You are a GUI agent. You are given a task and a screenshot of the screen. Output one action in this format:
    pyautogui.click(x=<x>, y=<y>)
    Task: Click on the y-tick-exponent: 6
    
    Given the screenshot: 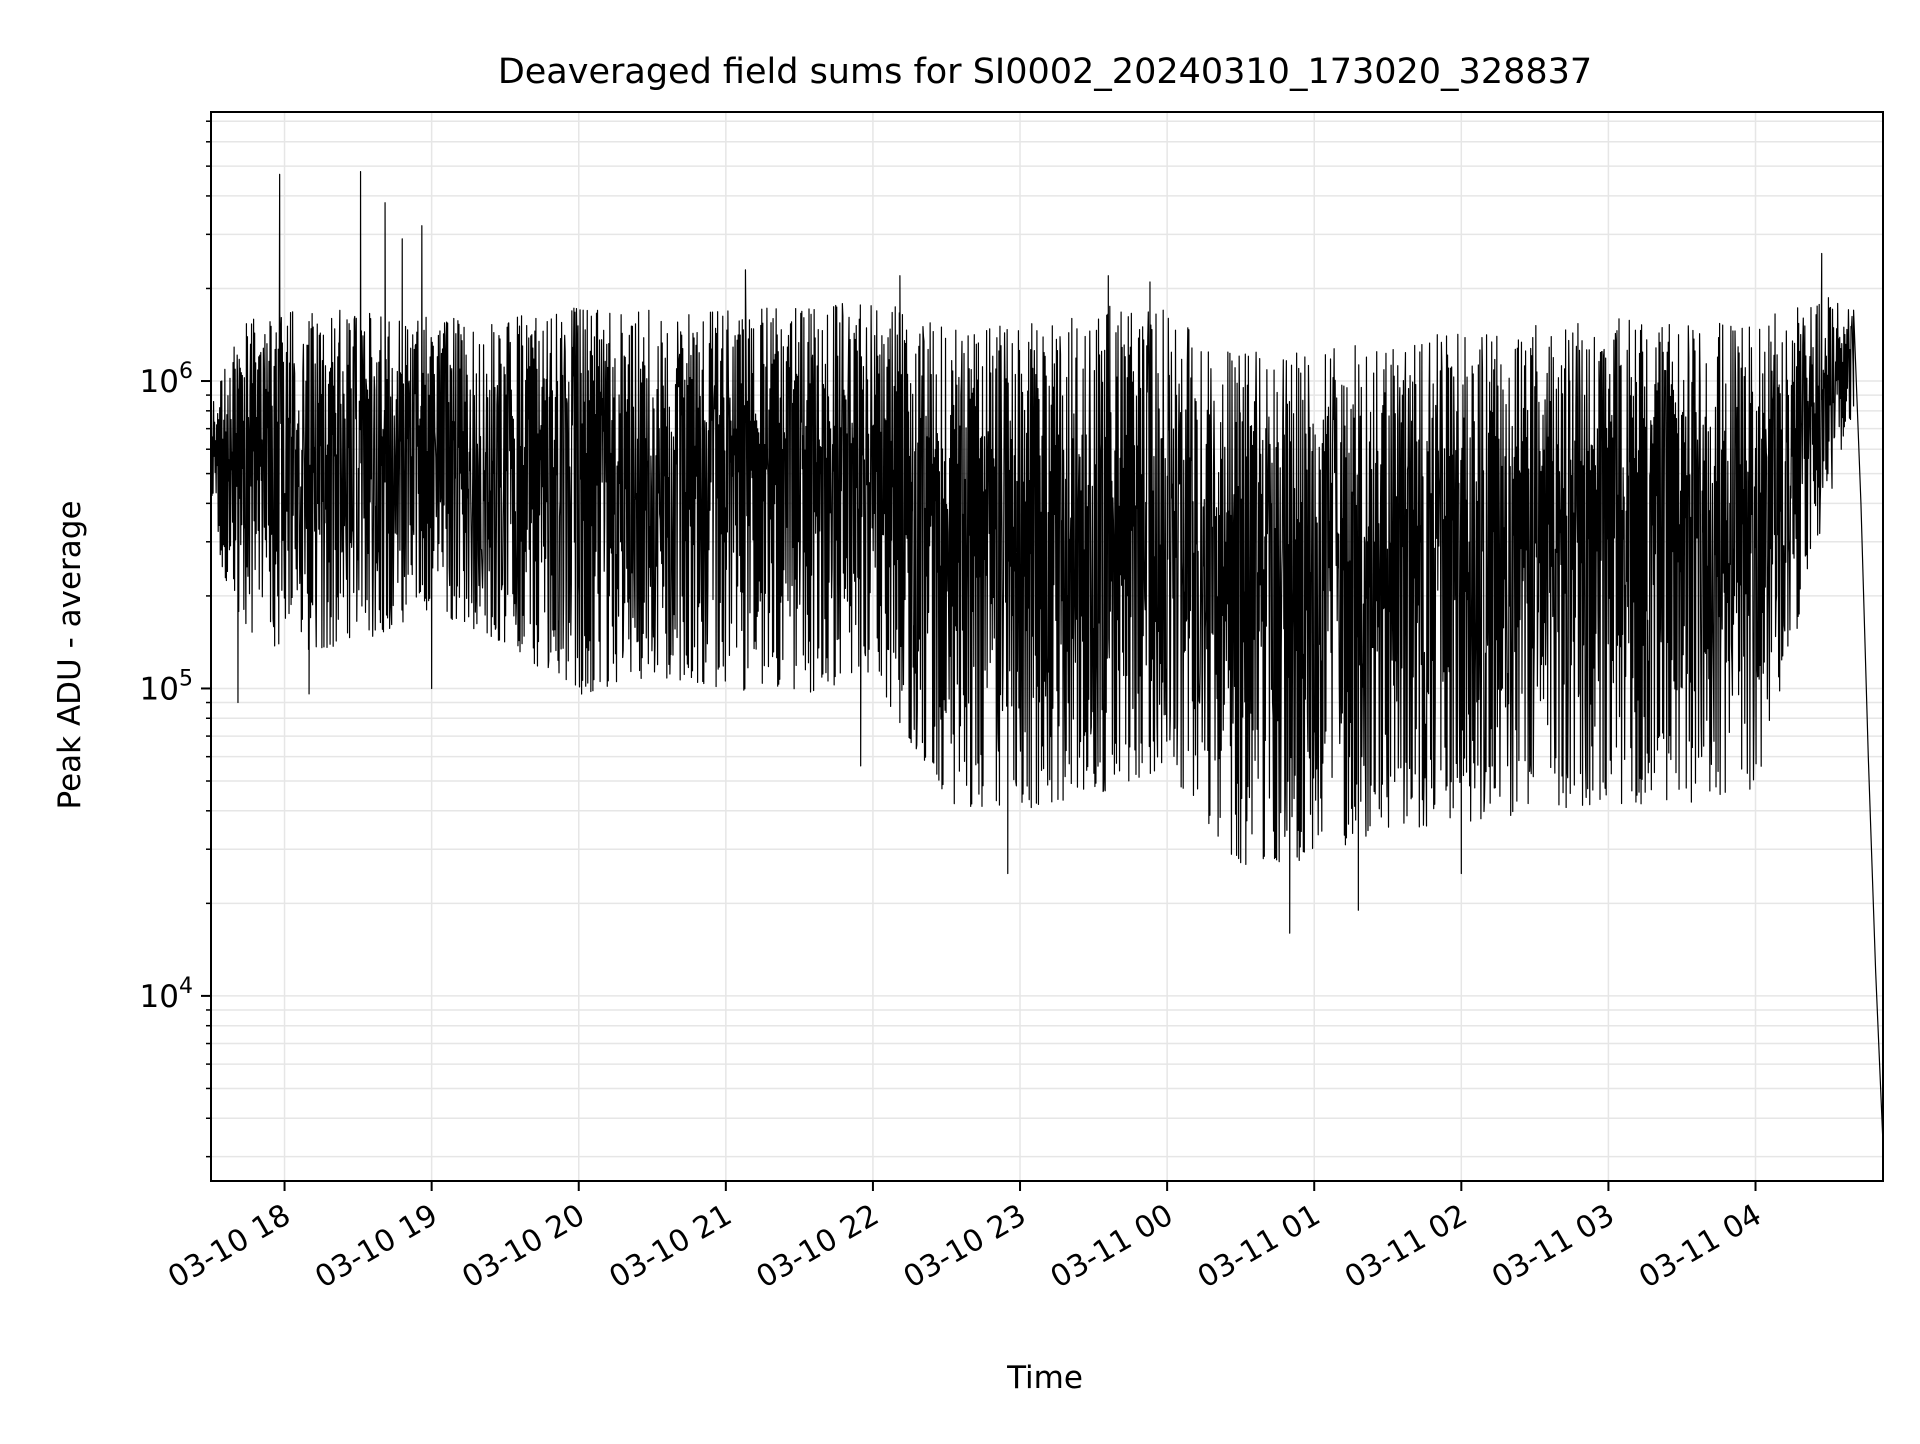 What is the action you would take?
    pyautogui.click(x=186, y=371)
    